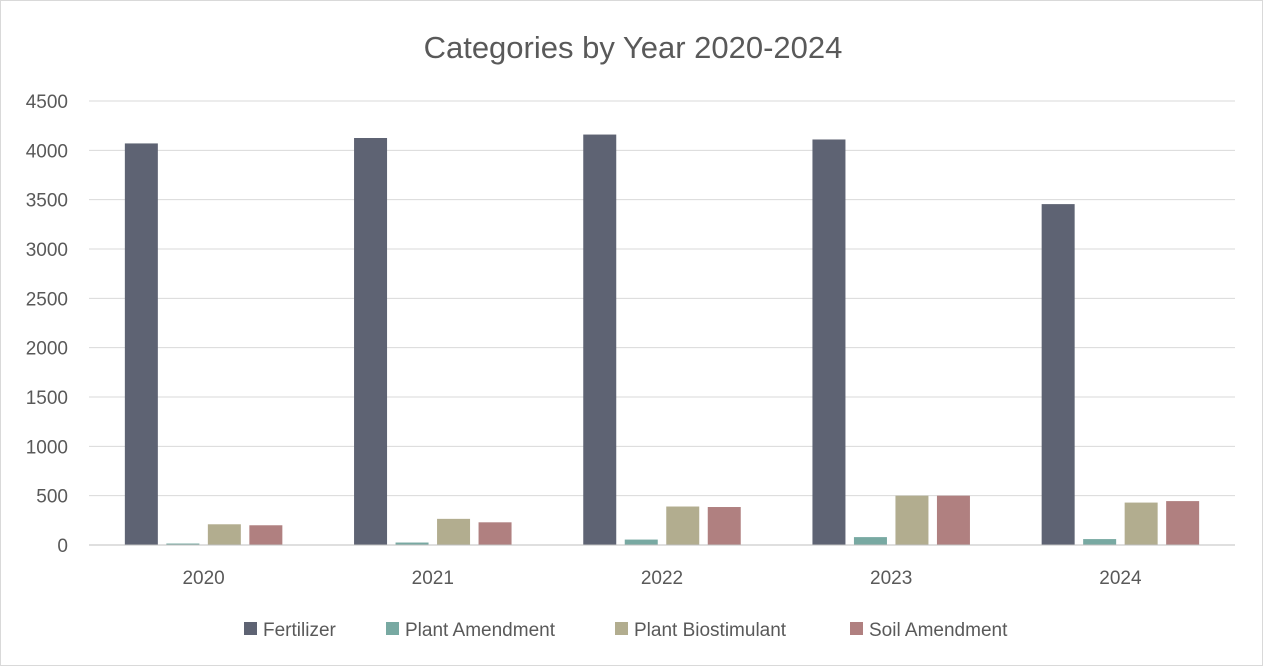 This screenshot has height=667, width=1263. Describe the element at coordinates (47, 102) in the screenshot. I see `y-tick-label: 4500` at that location.